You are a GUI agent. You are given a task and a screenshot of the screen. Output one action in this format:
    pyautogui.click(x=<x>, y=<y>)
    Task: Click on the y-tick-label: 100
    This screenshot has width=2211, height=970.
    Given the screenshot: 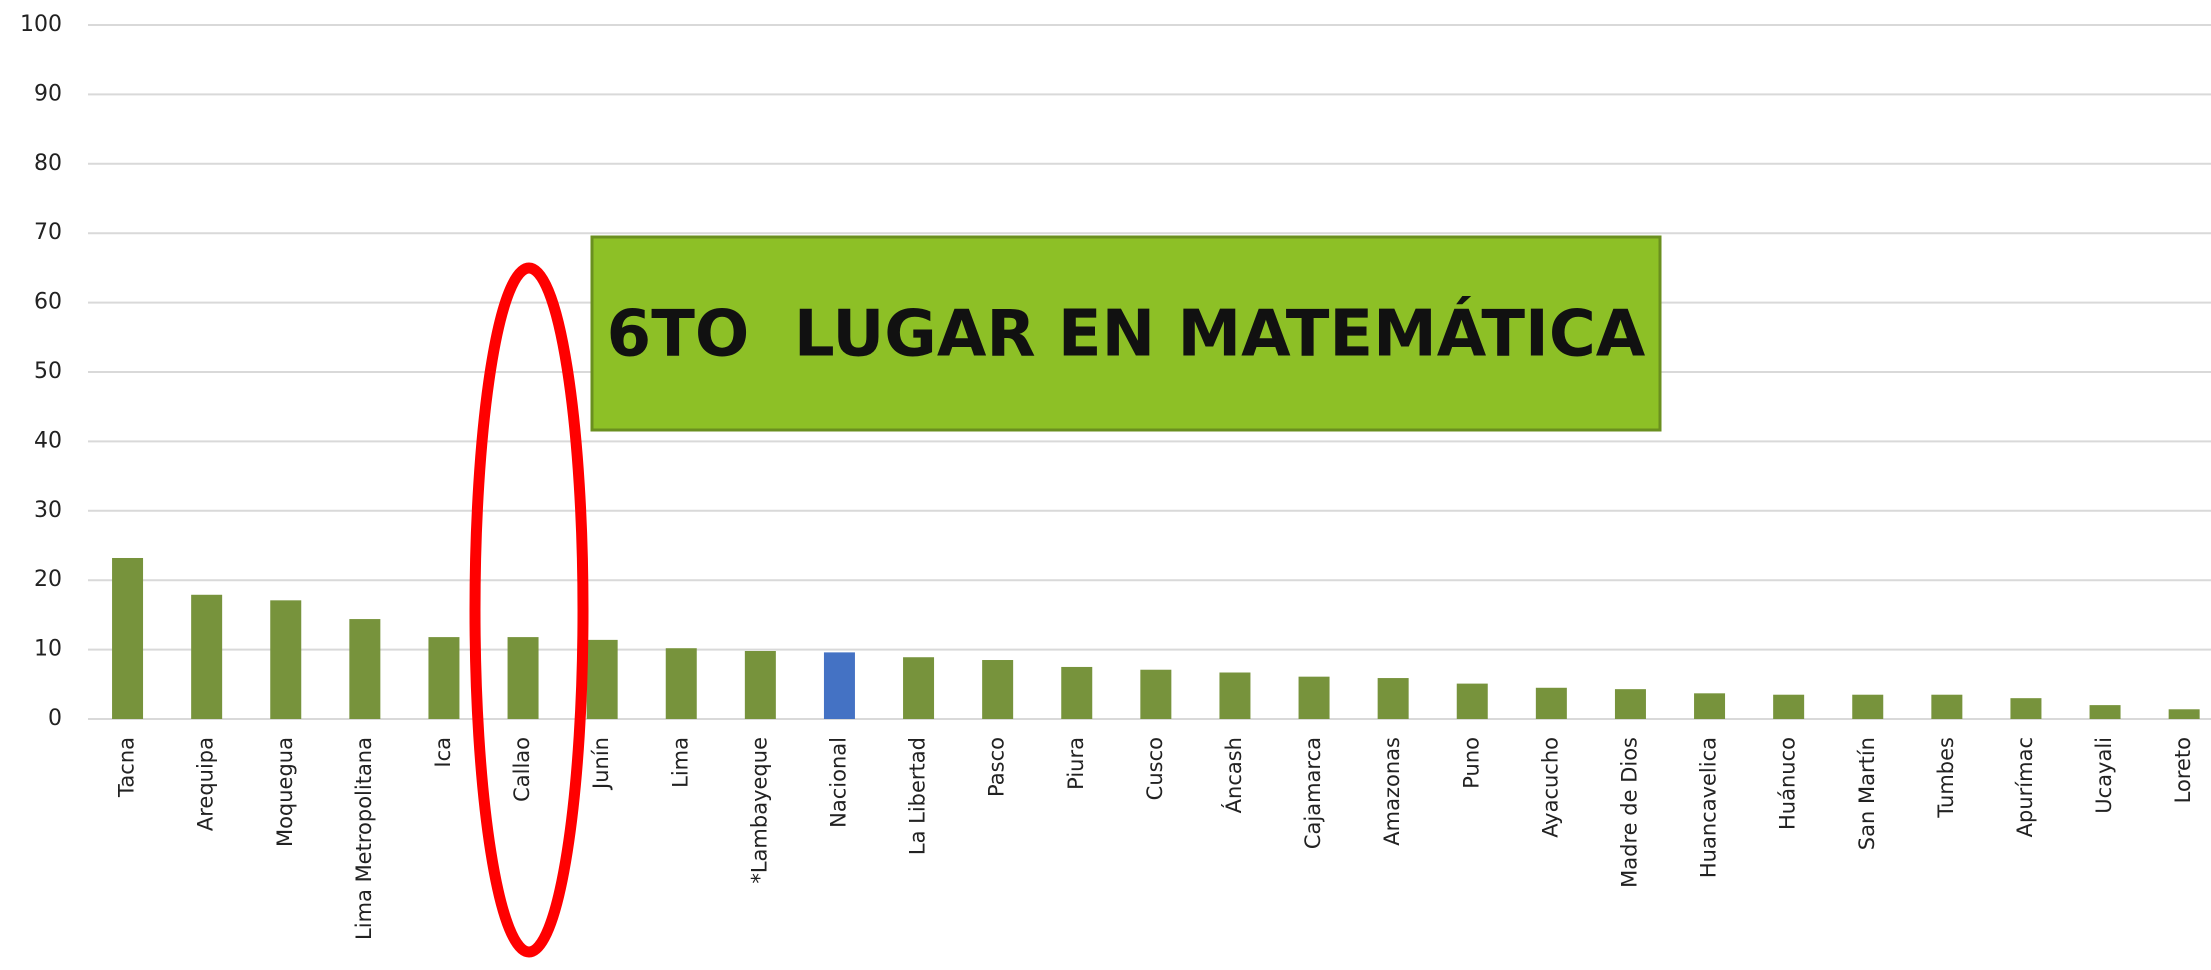 What is the action you would take?
    pyautogui.click(x=41, y=24)
    